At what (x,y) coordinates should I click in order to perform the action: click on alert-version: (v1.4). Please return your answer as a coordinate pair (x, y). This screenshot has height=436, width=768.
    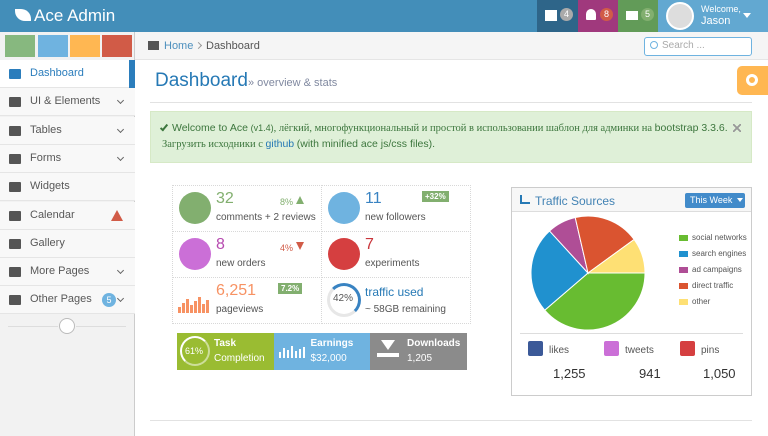
    Looking at the image, I should click on (262, 128).